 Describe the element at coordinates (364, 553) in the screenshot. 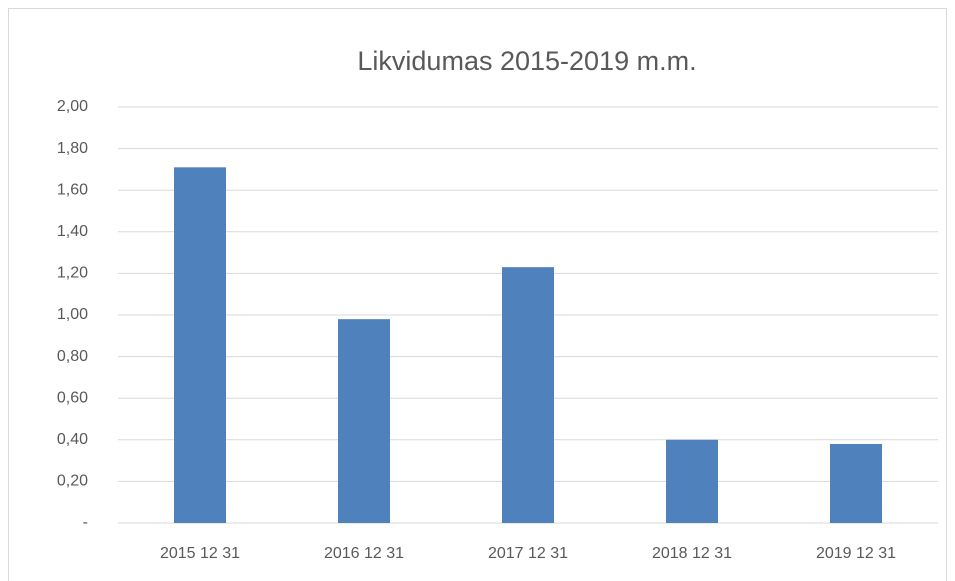

I see `x-tick-label: 2016 12 31` at that location.